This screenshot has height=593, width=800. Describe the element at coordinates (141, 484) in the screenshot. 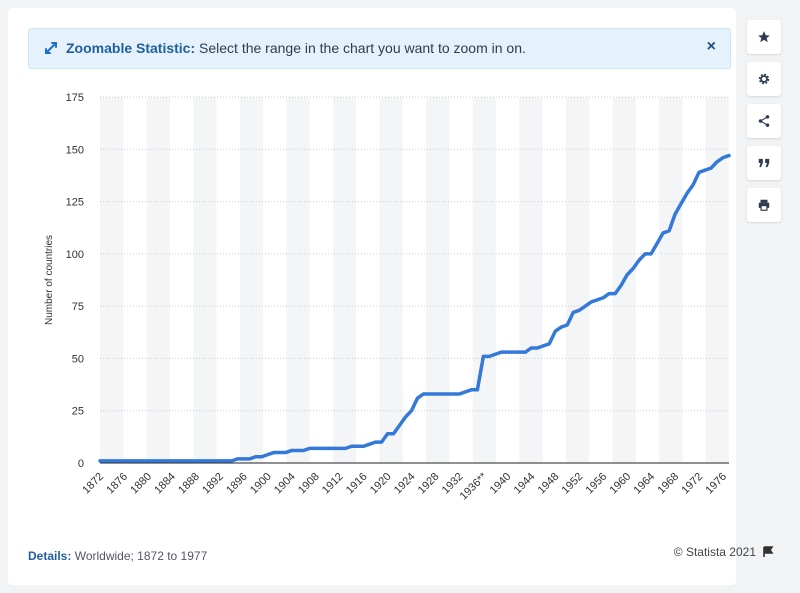

I see `x-tick-label: 1880` at that location.